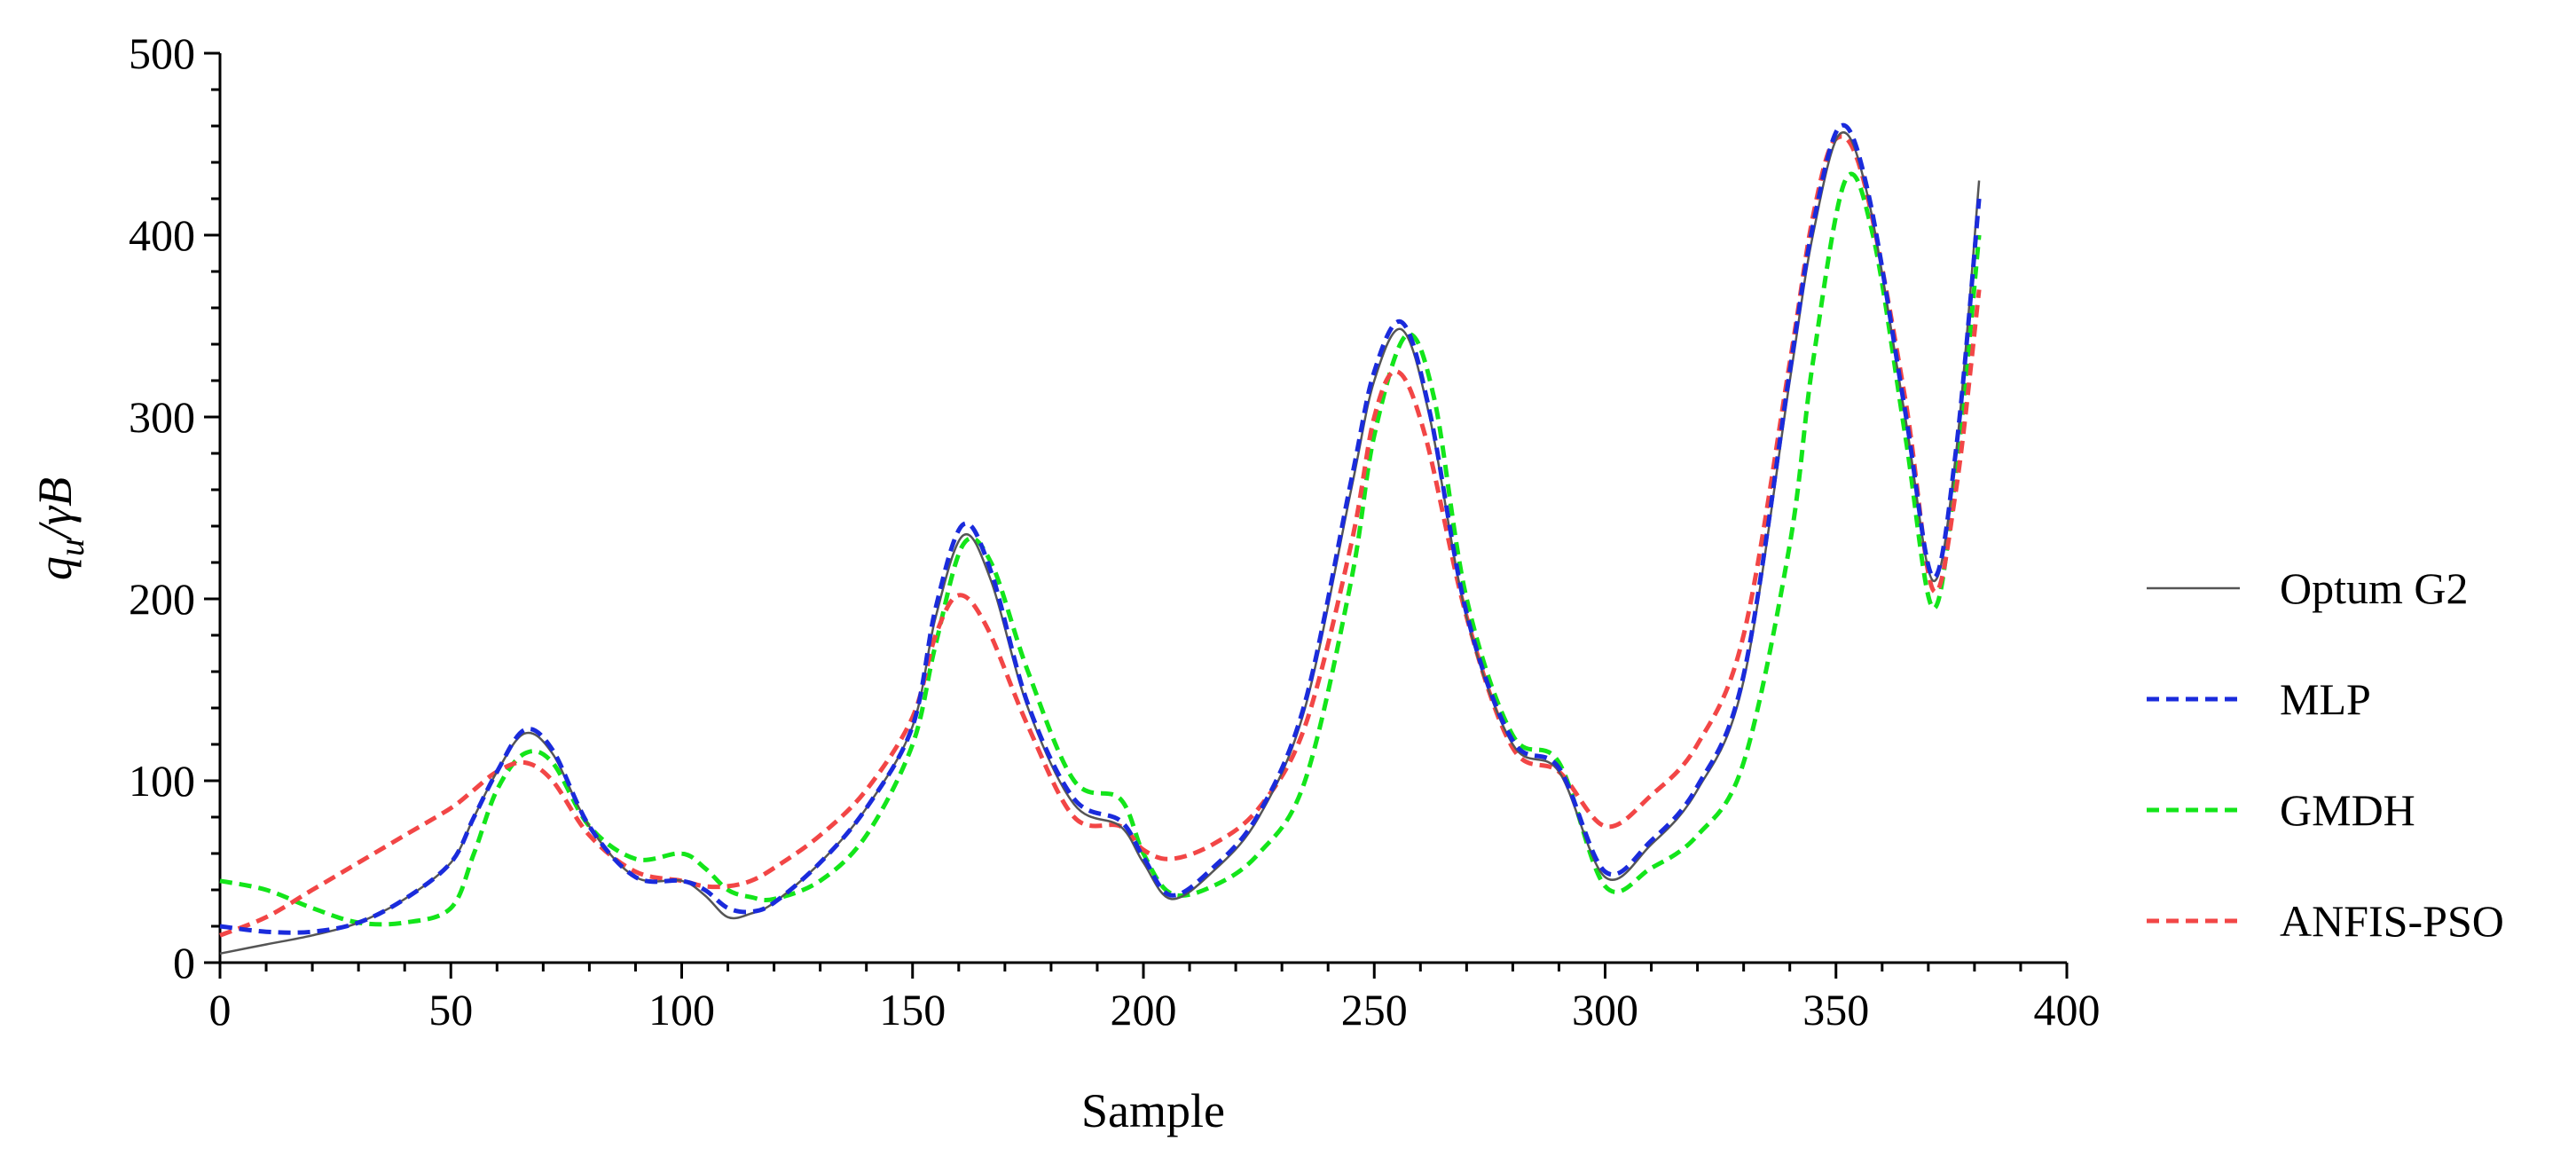 This screenshot has height=1172, width=2576. I want to click on x-tick-label: 350, so click(1835, 1009).